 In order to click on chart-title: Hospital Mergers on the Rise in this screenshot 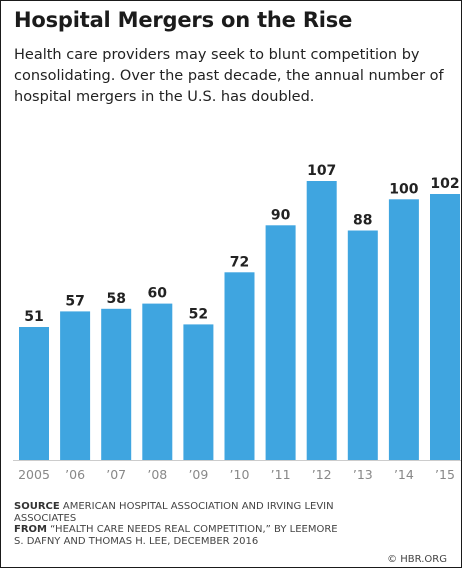, I will do `click(183, 20)`.